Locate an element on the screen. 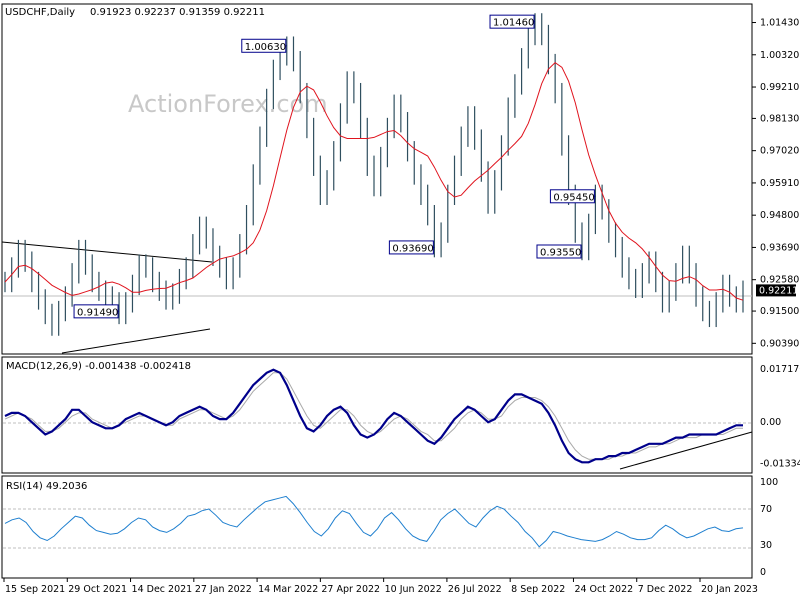 This screenshot has width=800, height=600. date-tick-label: 26 Jul 2022 is located at coordinates (475, 589).